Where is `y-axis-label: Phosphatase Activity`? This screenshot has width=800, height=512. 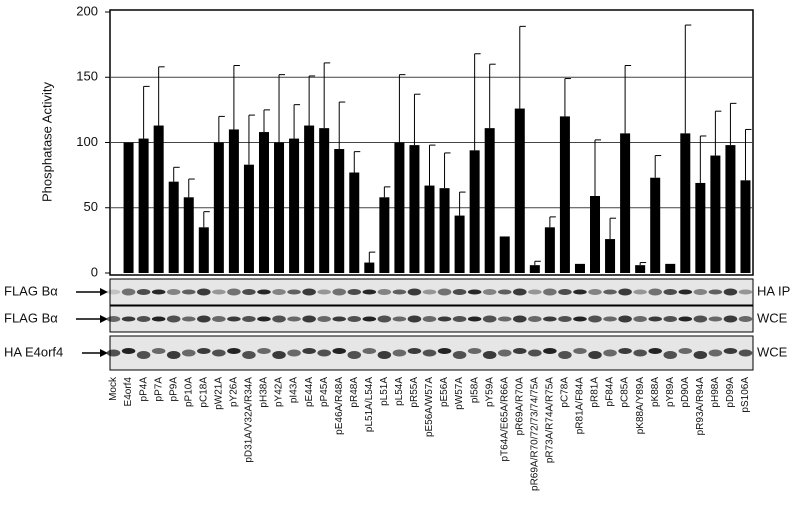
y-axis-label: Phosphatase Activity is located at coordinates (46, 142).